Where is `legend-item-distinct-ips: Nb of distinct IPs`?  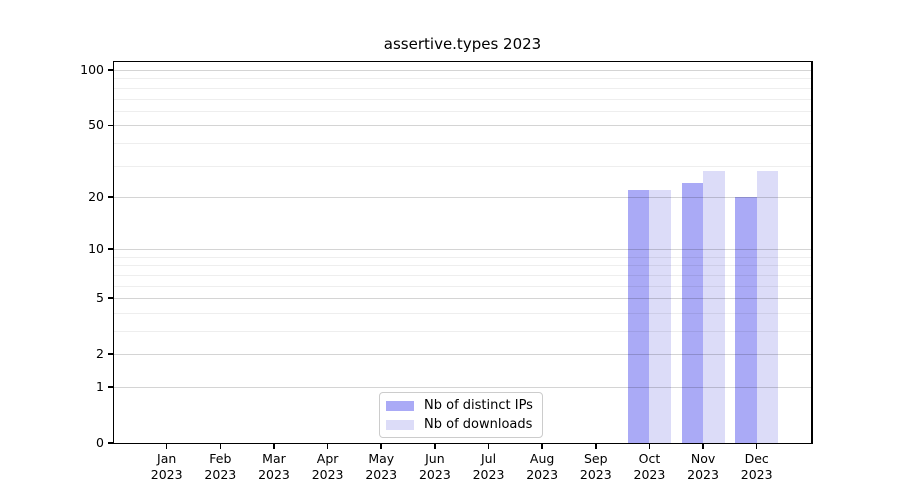
legend-item-distinct-ips: Nb of distinct IPs is located at coordinates (464, 405).